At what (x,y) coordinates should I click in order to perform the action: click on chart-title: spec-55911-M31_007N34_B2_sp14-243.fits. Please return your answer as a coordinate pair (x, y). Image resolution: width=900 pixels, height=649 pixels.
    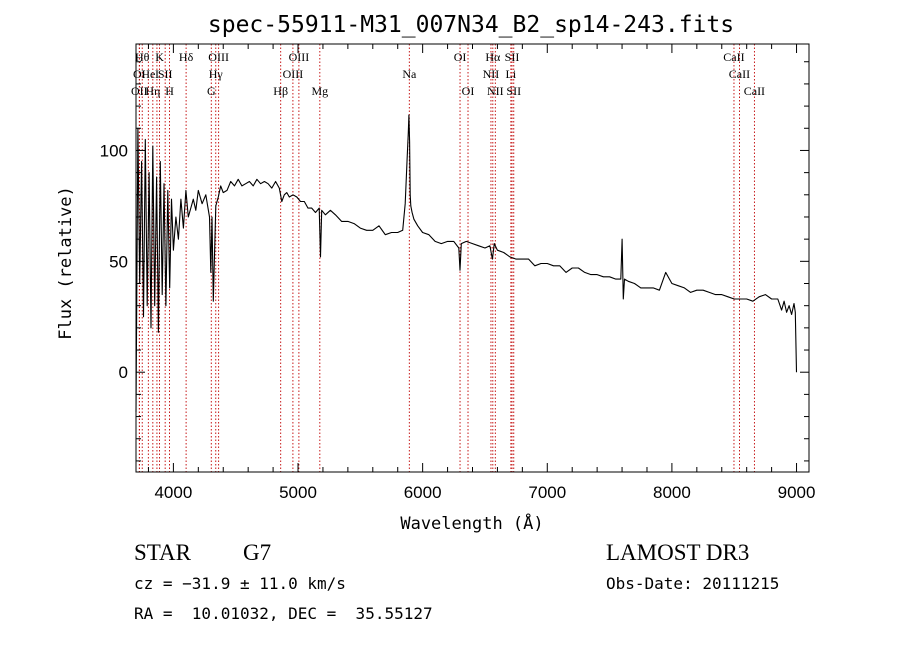
    Looking at the image, I should click on (471, 25).